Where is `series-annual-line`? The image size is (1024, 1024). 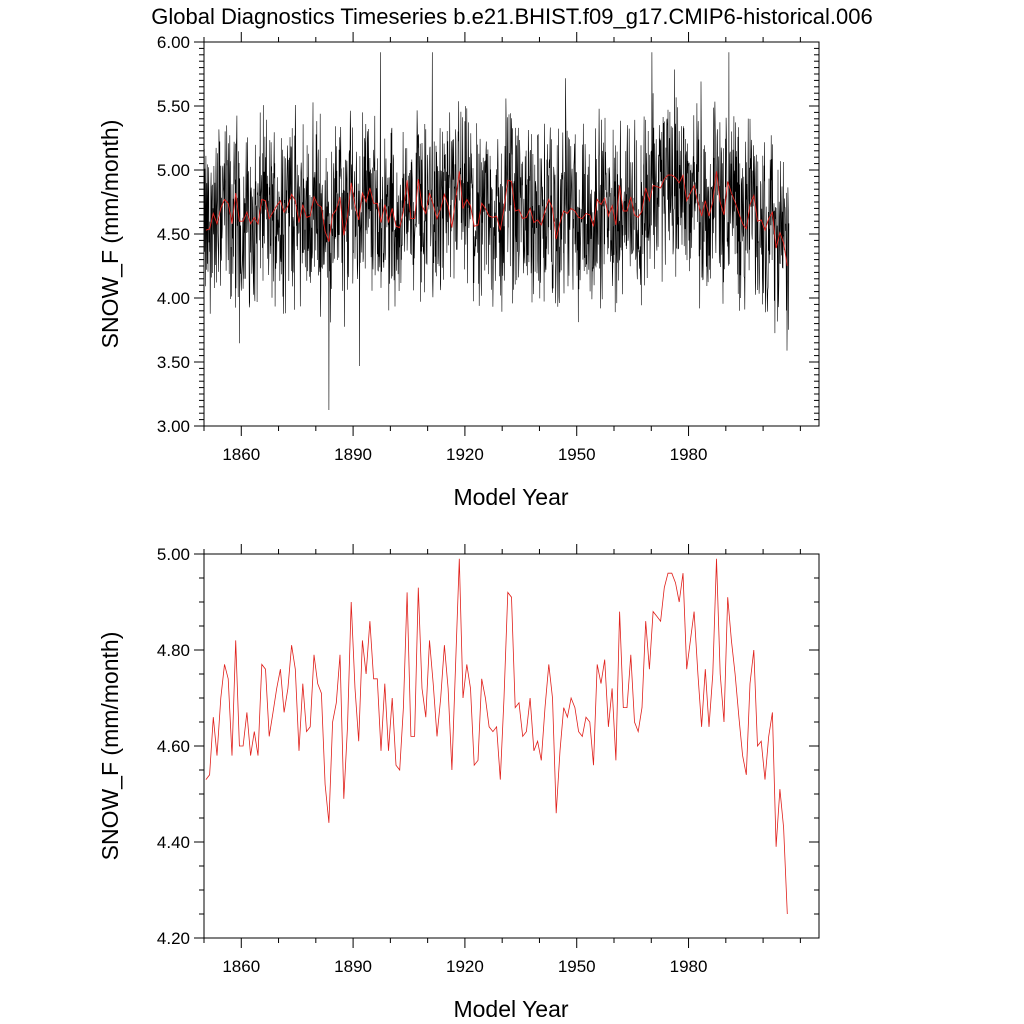
series-annual-line is located at coordinates (496, 219).